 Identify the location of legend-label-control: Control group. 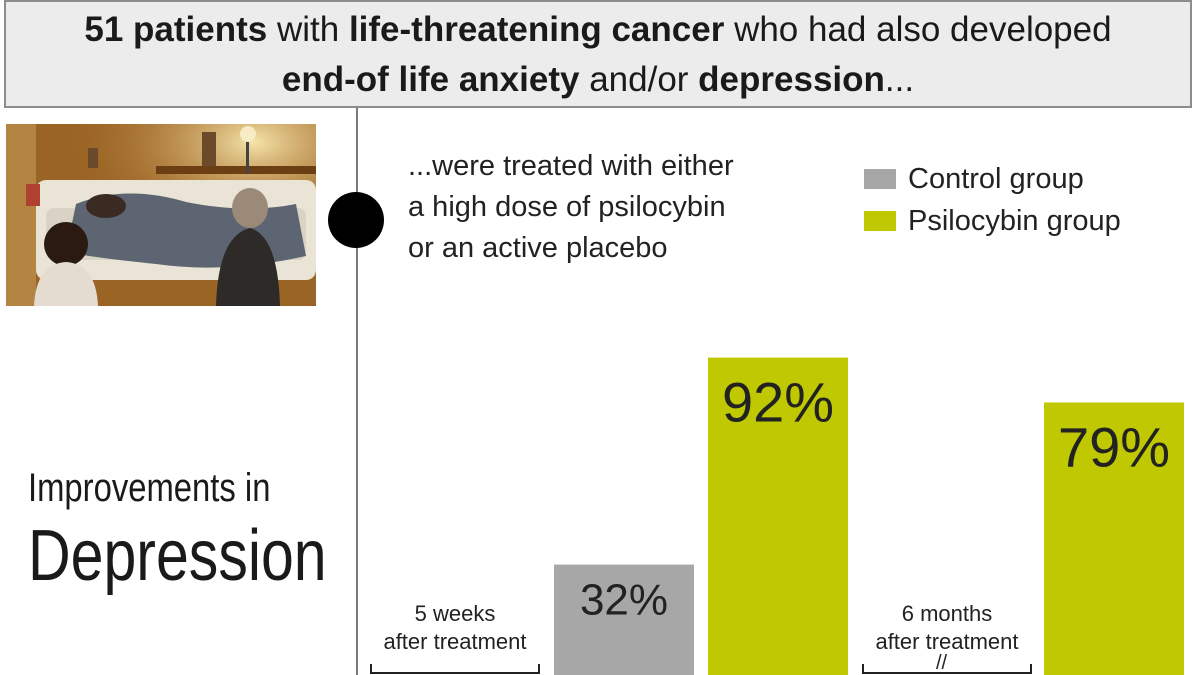
(996, 178).